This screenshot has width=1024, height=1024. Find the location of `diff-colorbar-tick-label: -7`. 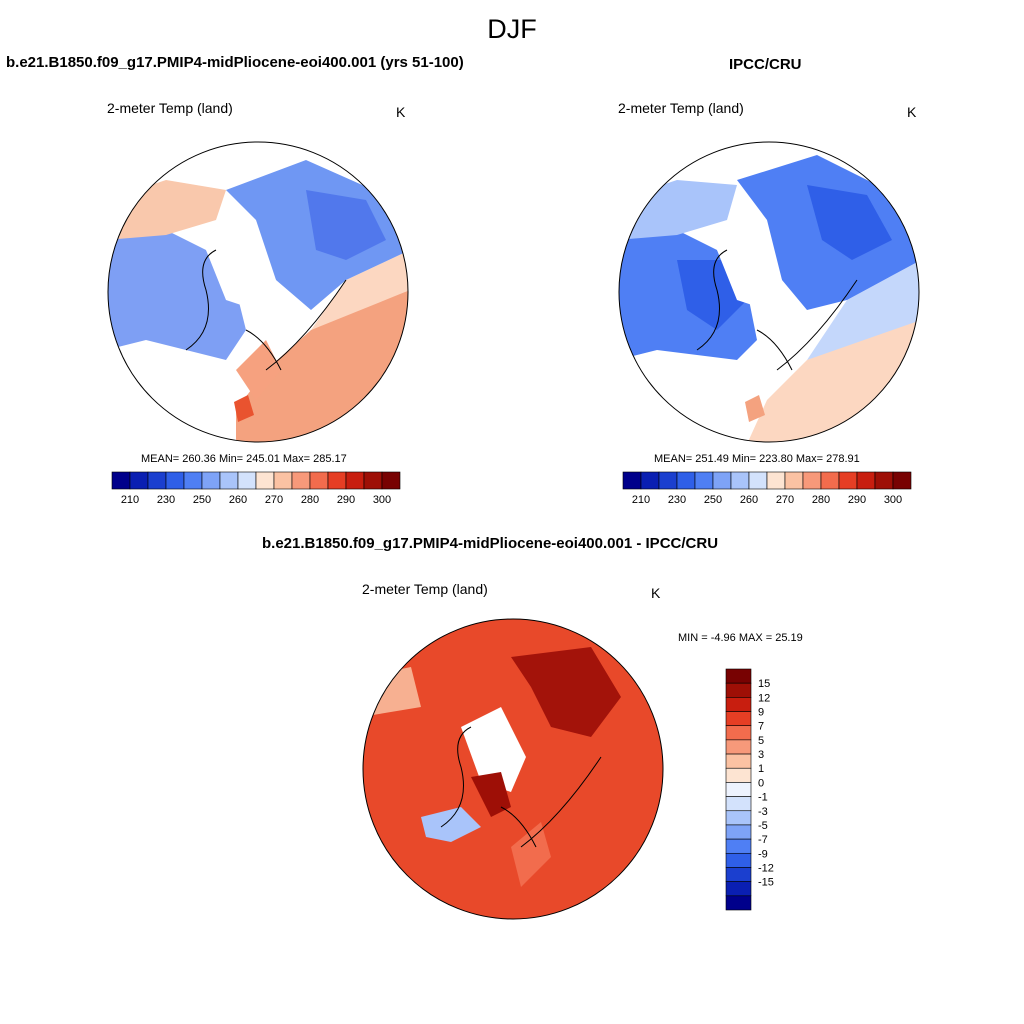

diff-colorbar-tick-label: -7 is located at coordinates (763, 840).